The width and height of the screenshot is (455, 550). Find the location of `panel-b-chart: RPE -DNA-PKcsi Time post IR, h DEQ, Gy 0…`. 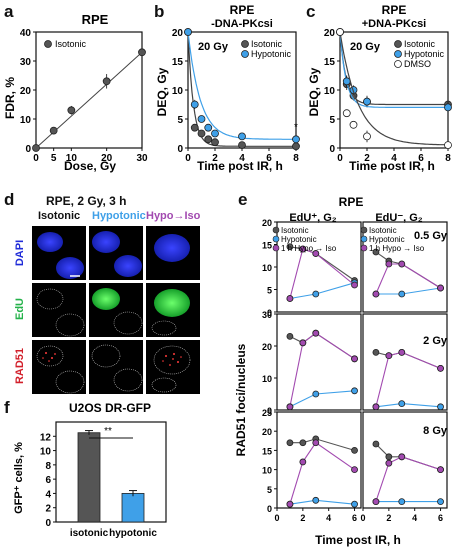

panel-b-chart: RPE -DNA-PKcsi Time post IR, h DEQ, Gy 0… is located at coordinates (227, 88).